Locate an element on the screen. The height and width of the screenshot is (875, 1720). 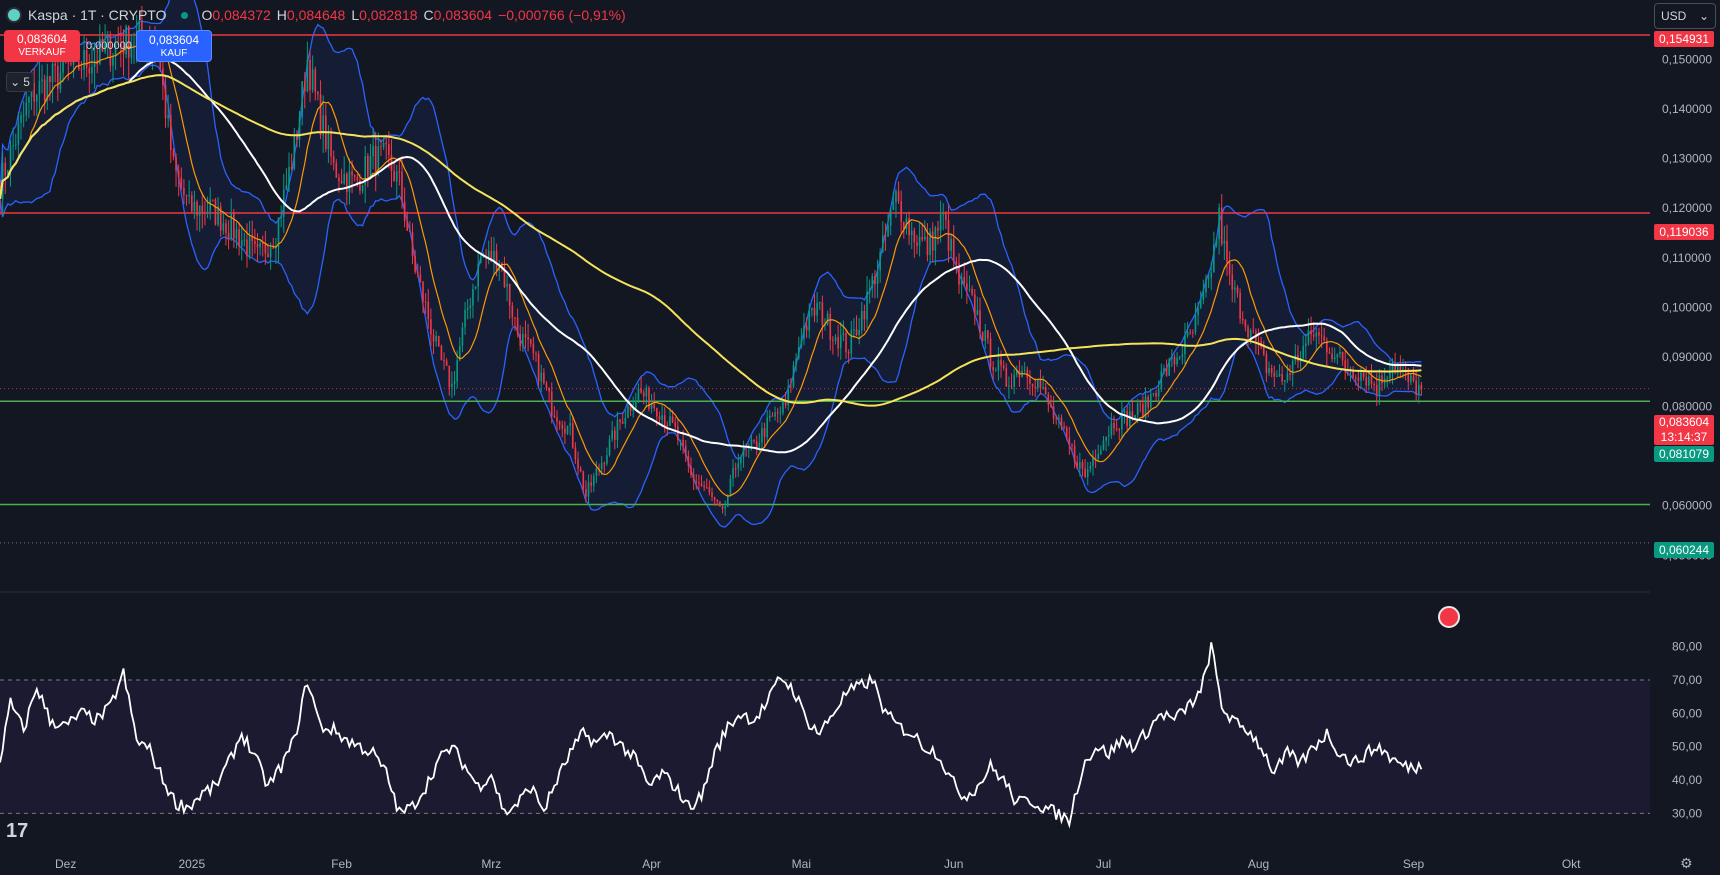
y-tick-label: 0,140000 is located at coordinates (1687, 109).